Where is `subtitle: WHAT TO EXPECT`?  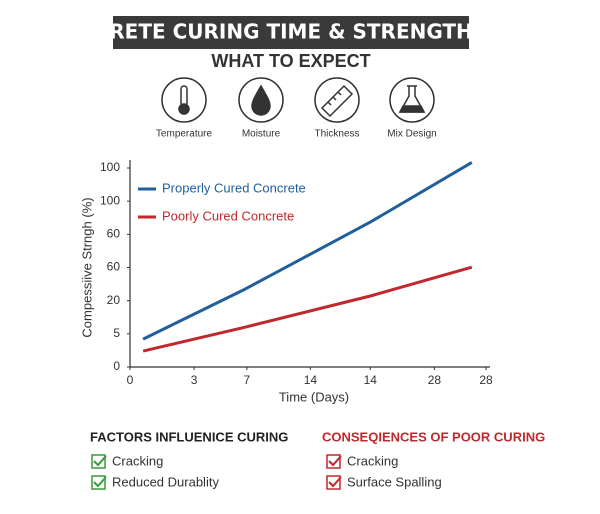
subtitle: WHAT TO EXPECT is located at coordinates (290, 61).